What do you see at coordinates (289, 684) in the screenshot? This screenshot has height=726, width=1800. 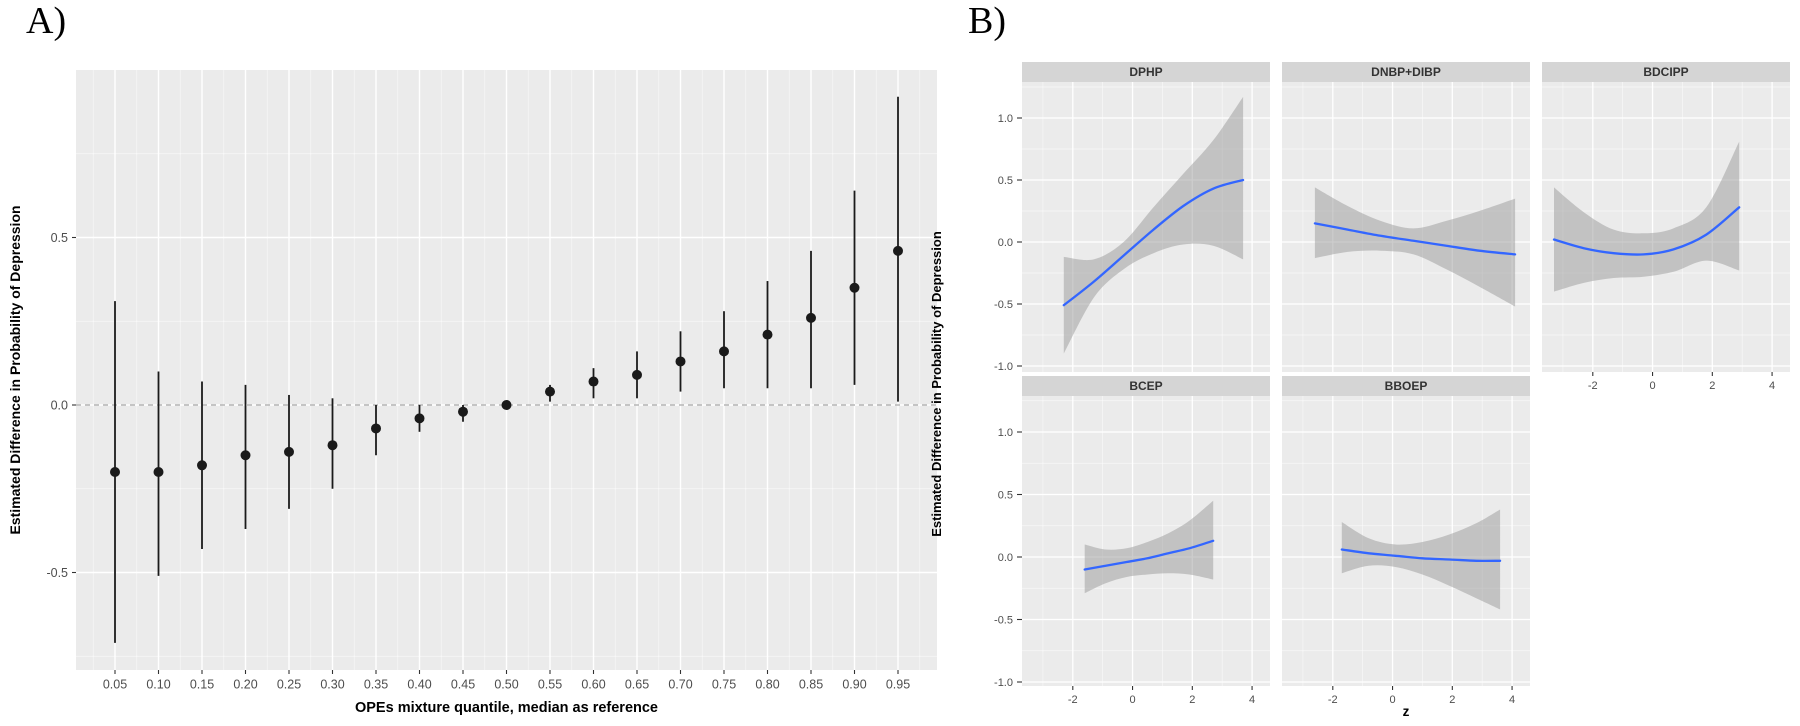 I see `x-tick-label: 0.25` at bounding box center [289, 684].